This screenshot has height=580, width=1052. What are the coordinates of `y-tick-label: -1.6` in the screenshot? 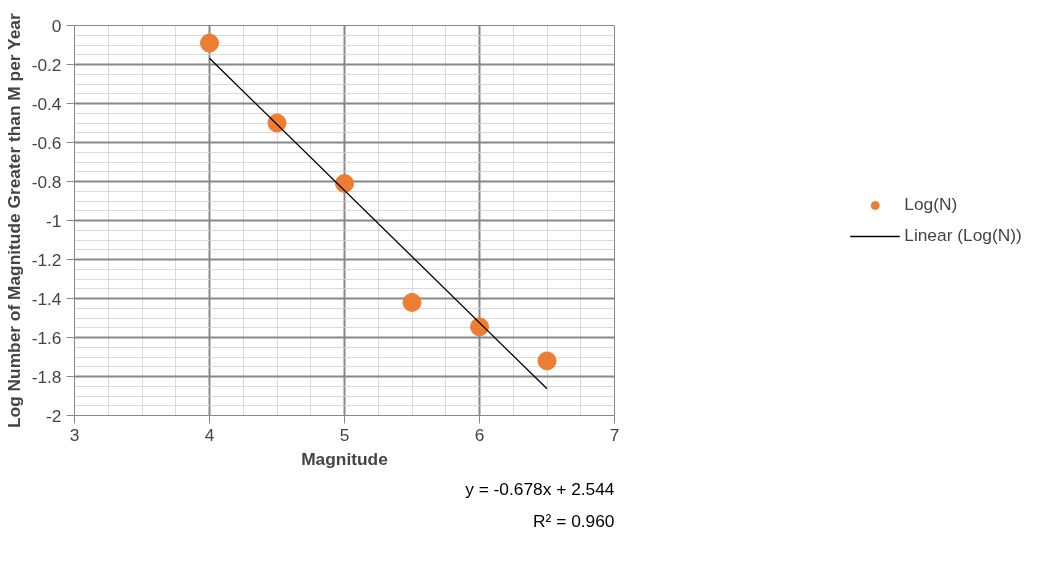 It's located at (46, 337).